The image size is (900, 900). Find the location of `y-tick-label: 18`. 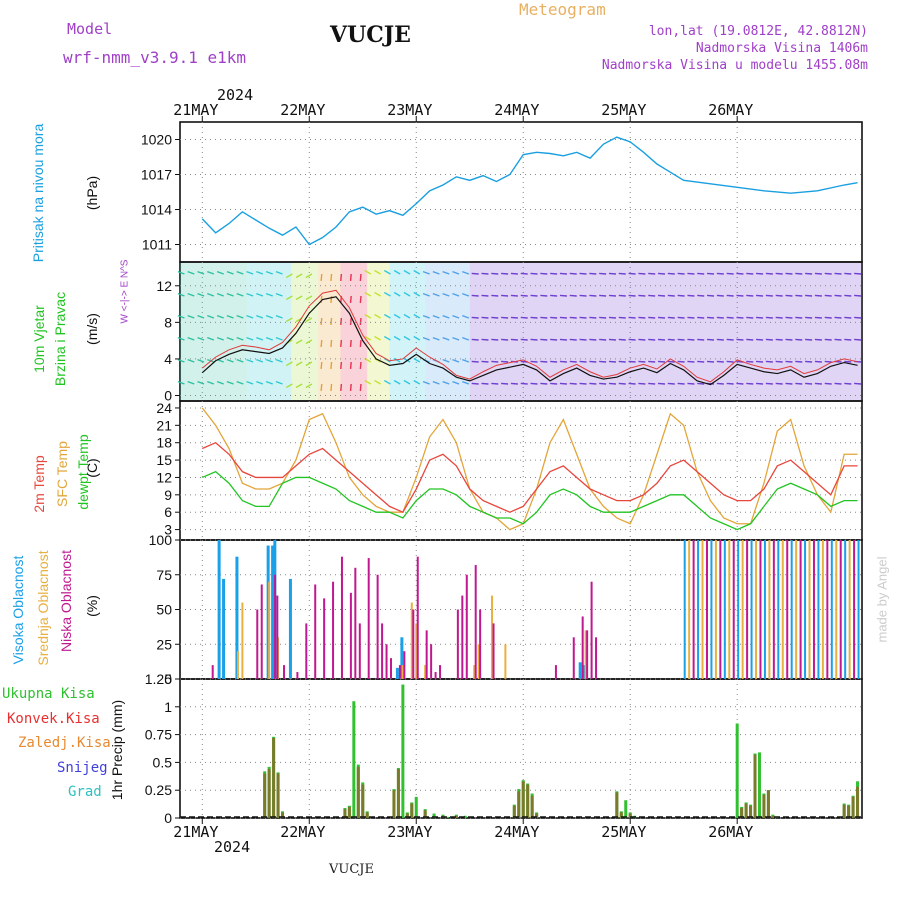

y-tick-label: 18 is located at coordinates (164, 443).